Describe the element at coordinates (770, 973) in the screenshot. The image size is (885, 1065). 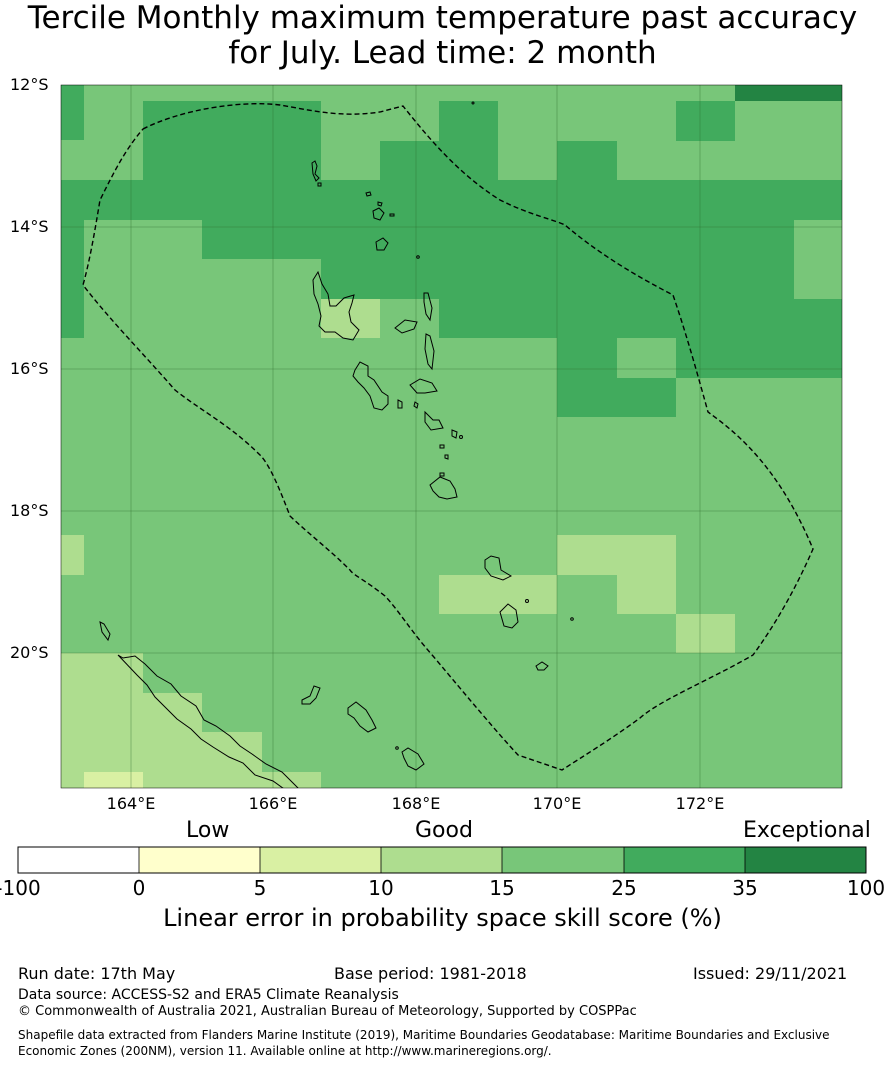
I see `issued-date: Issued: 29/11/2021` at that location.